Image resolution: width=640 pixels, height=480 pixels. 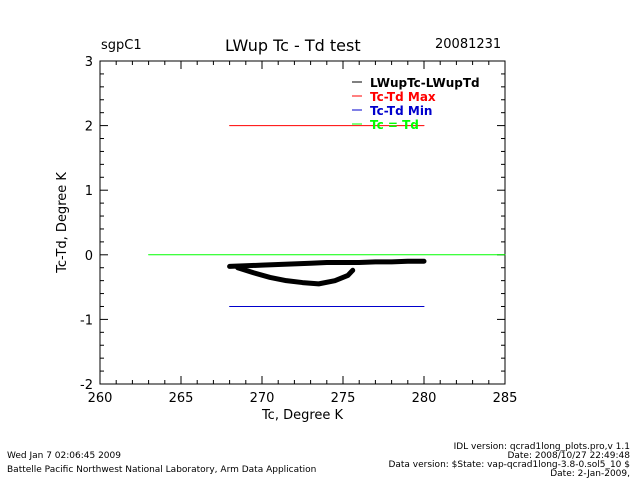 What do you see at coordinates (89, 256) in the screenshot?
I see `y-tick-label: 0` at bounding box center [89, 256].